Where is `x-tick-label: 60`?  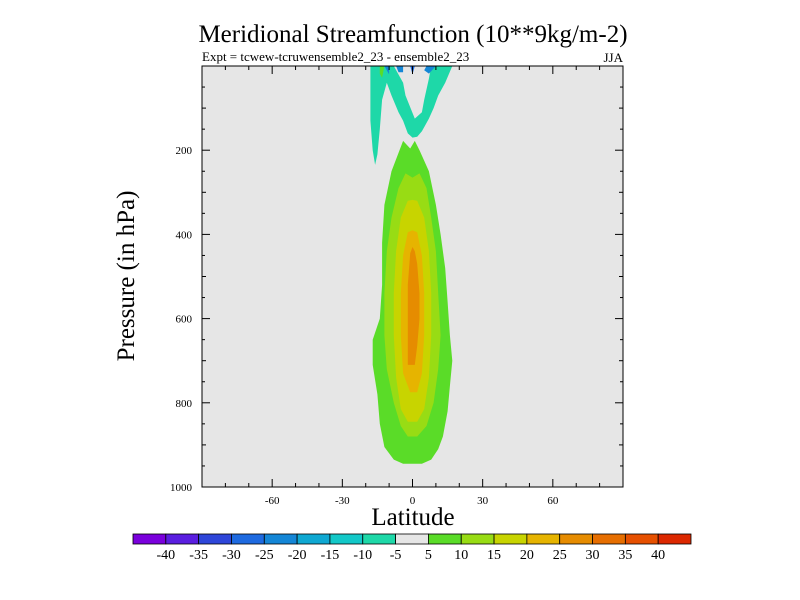
x-tick-label: 60 is located at coordinates (553, 501).